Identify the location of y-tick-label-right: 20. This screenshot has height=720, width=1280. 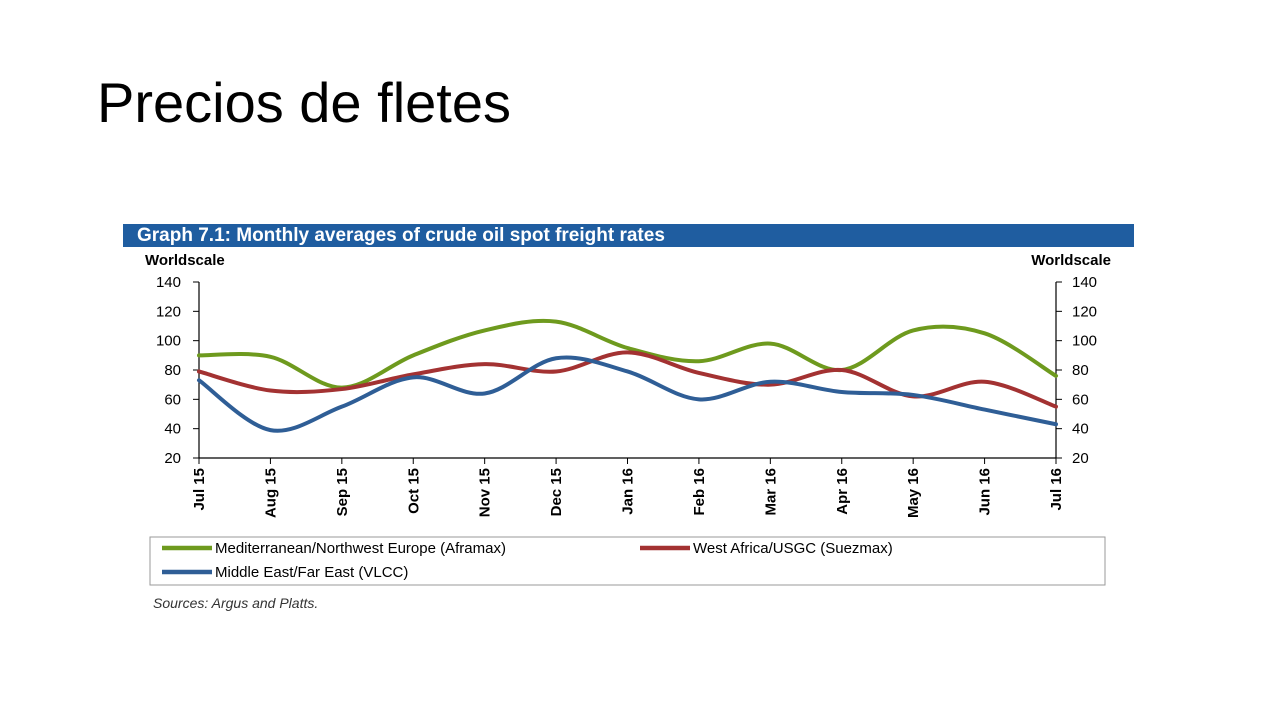
(1080, 458).